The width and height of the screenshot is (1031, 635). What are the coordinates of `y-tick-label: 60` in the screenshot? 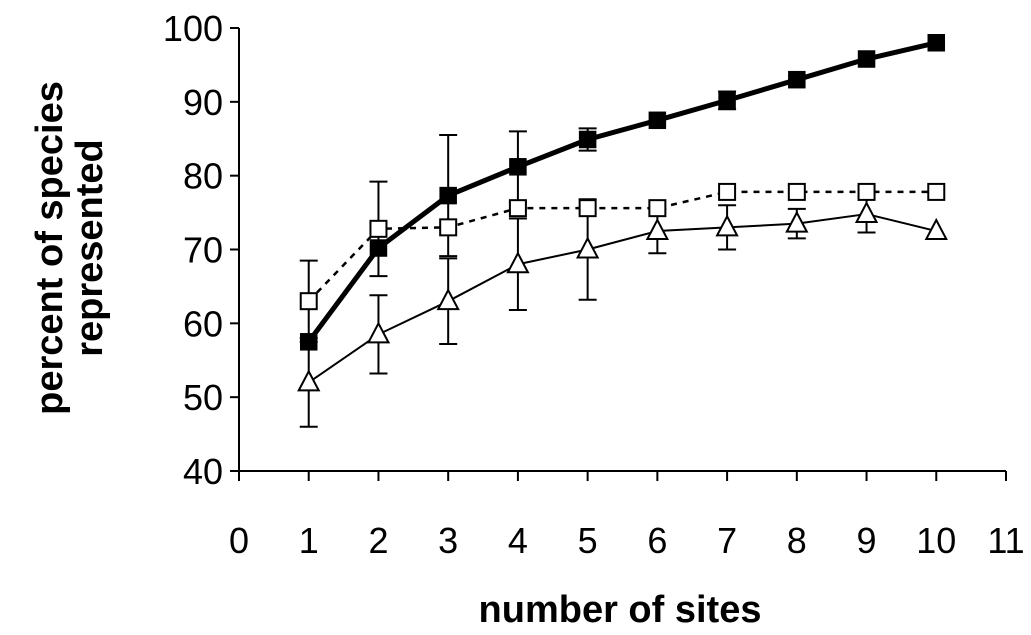 It's located at (203, 323).